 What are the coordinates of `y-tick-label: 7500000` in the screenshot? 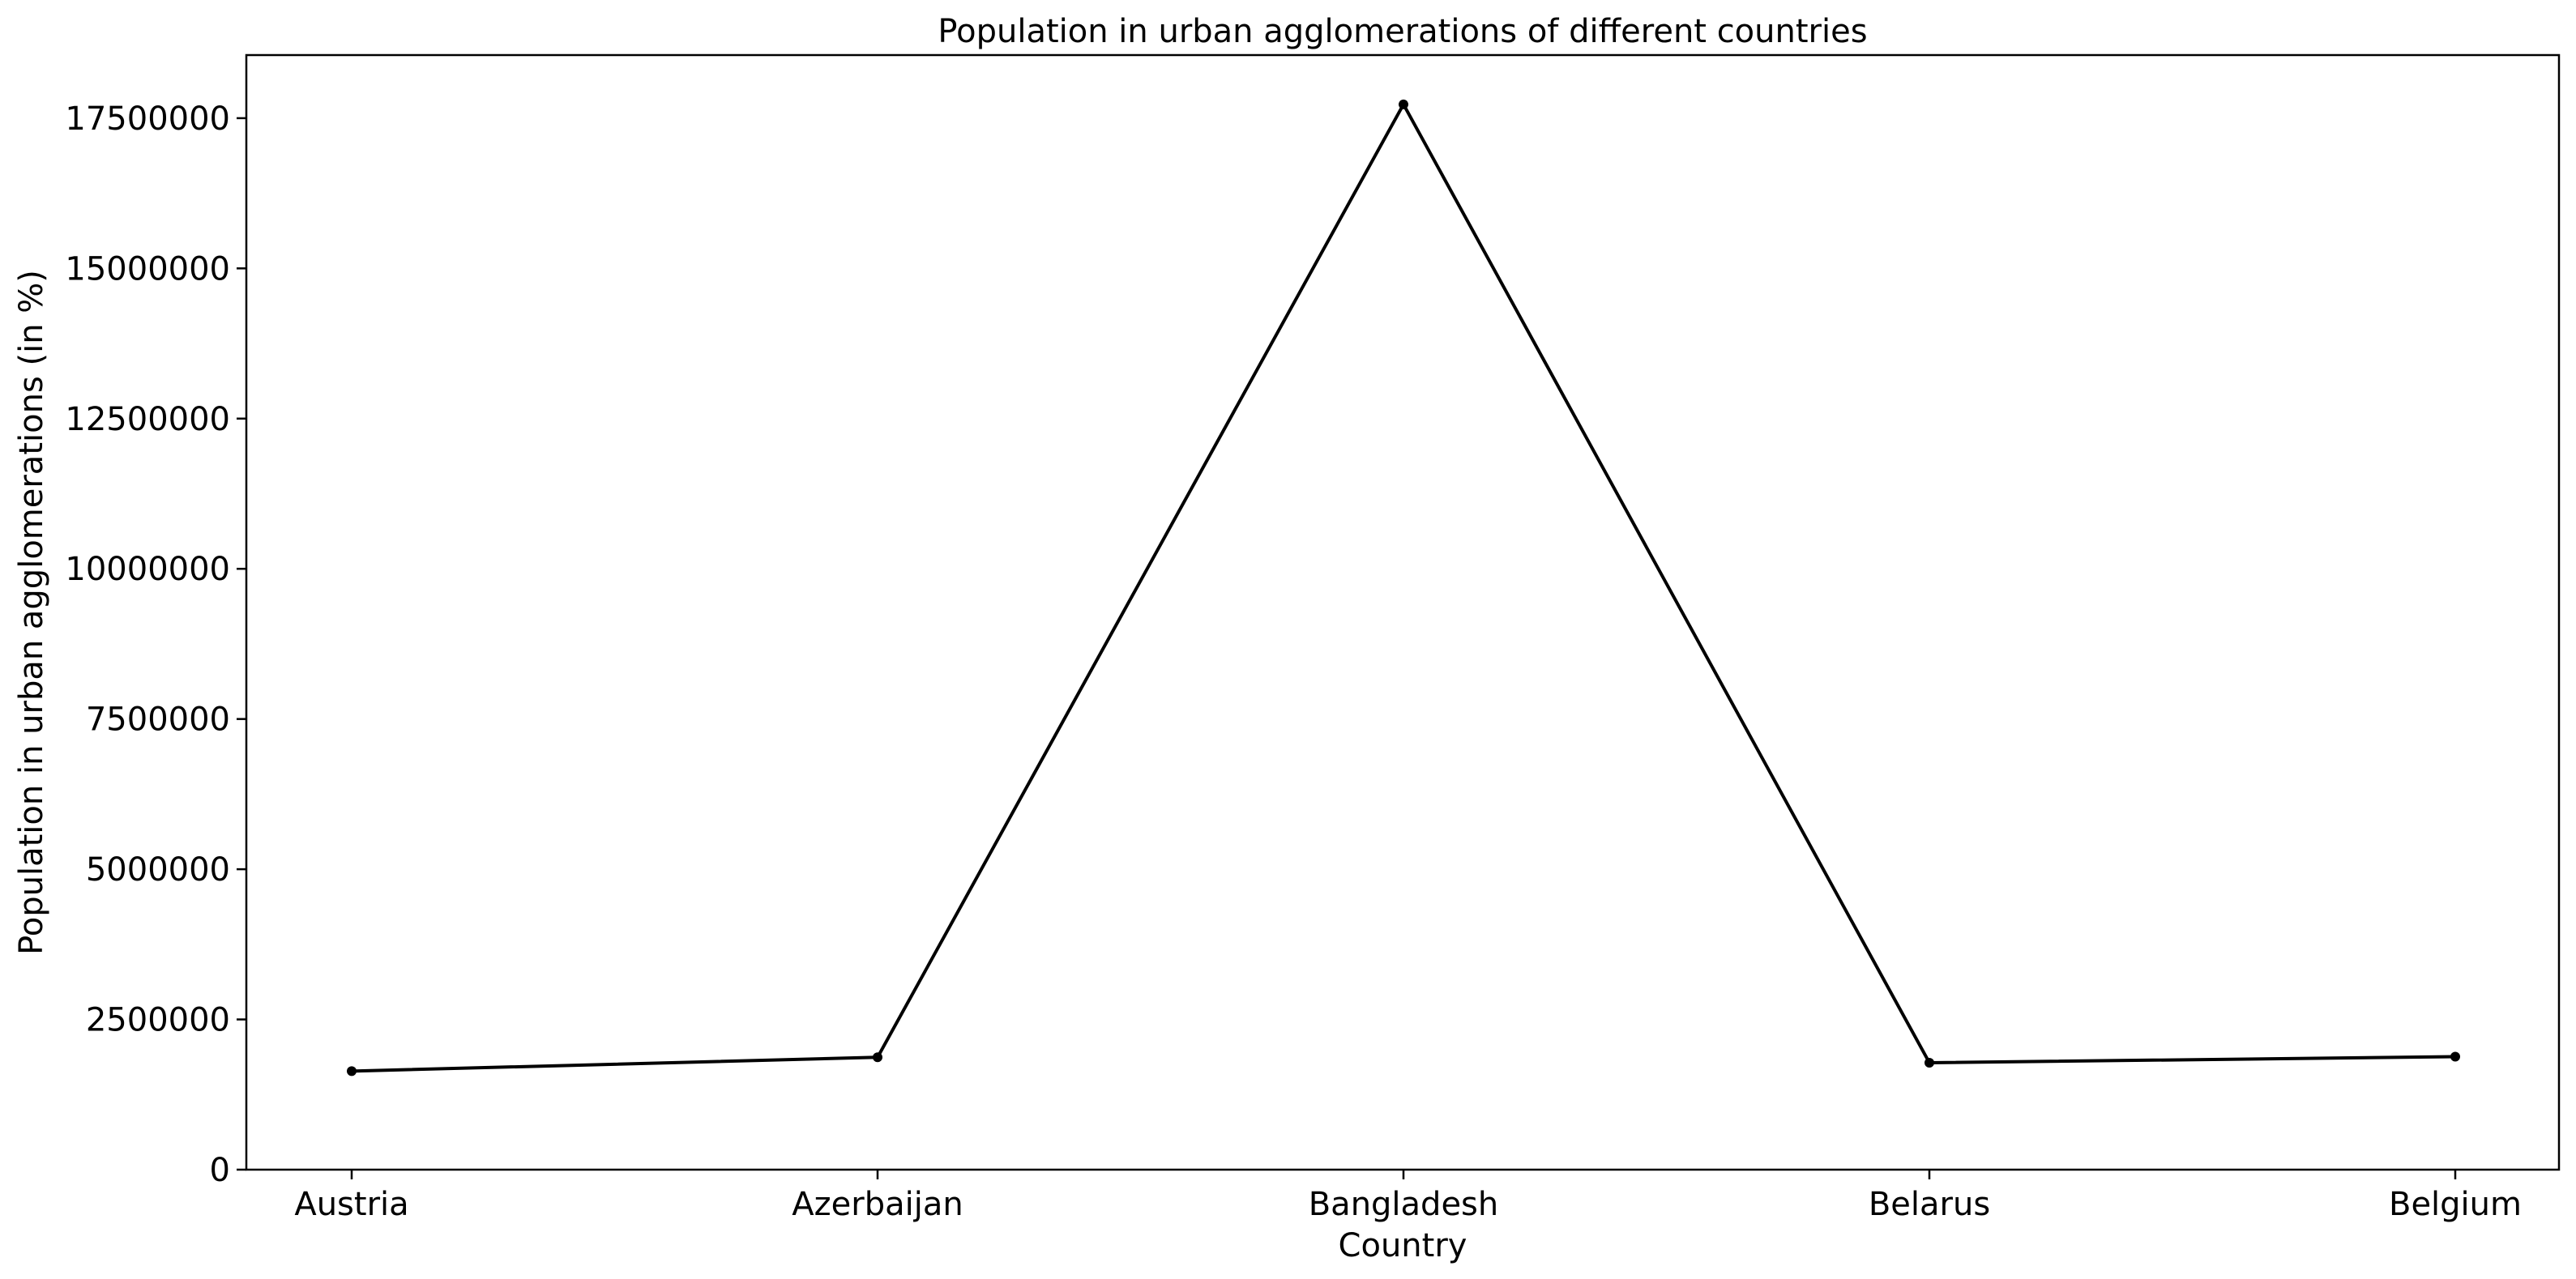 It's located at (158, 720).